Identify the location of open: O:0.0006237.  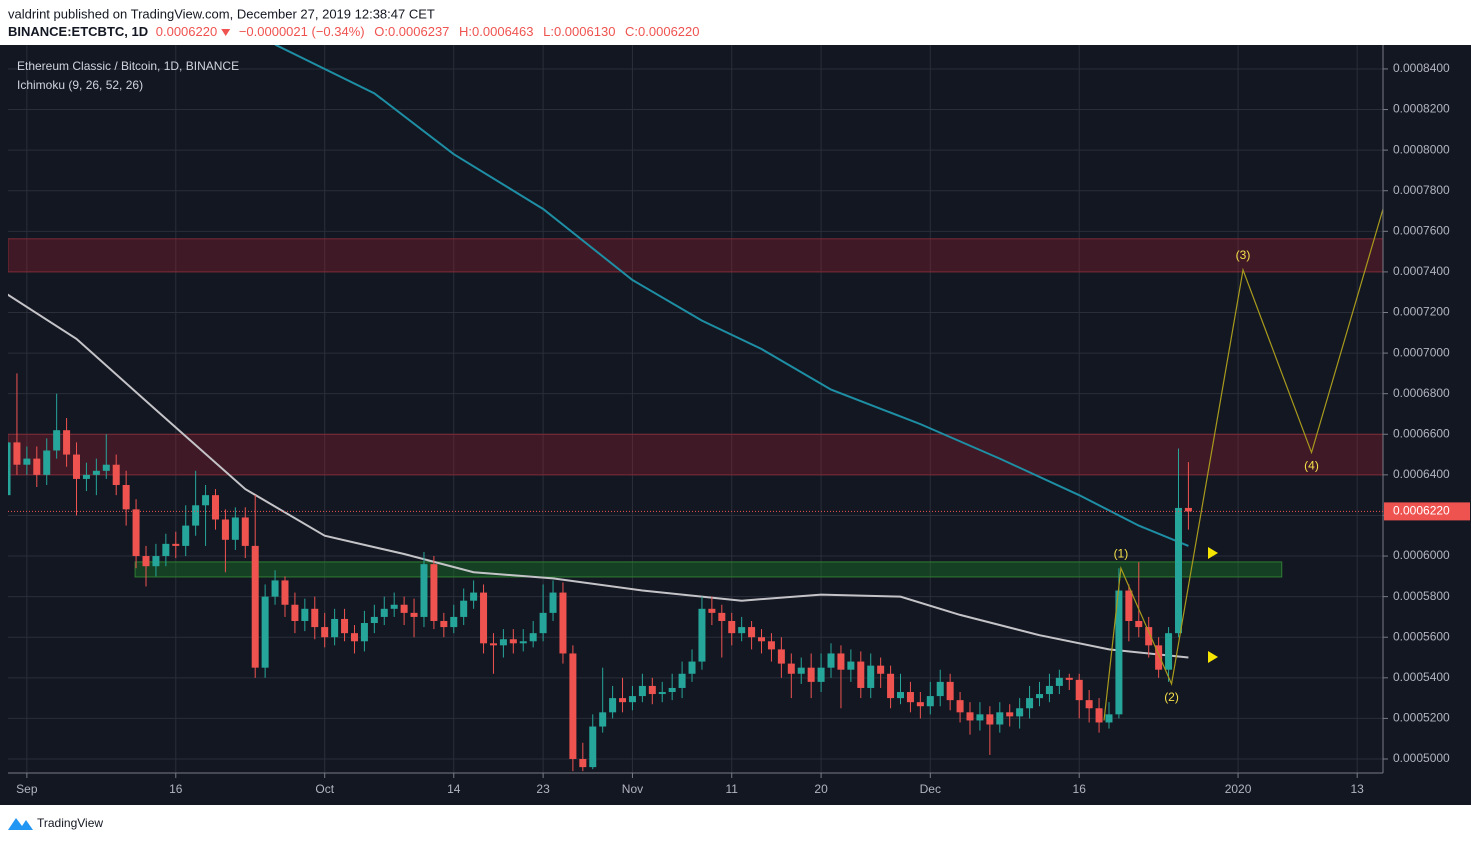
(411, 31).